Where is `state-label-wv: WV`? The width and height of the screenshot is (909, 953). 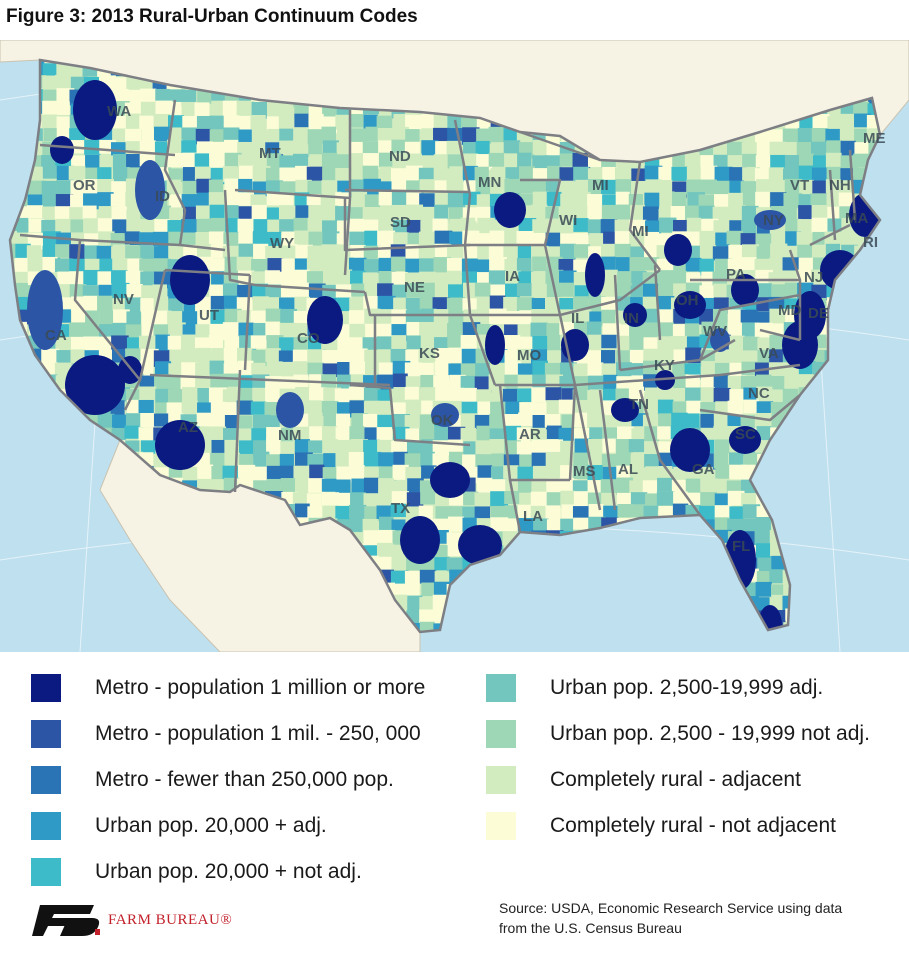
state-label-wv: WV is located at coordinates (715, 331).